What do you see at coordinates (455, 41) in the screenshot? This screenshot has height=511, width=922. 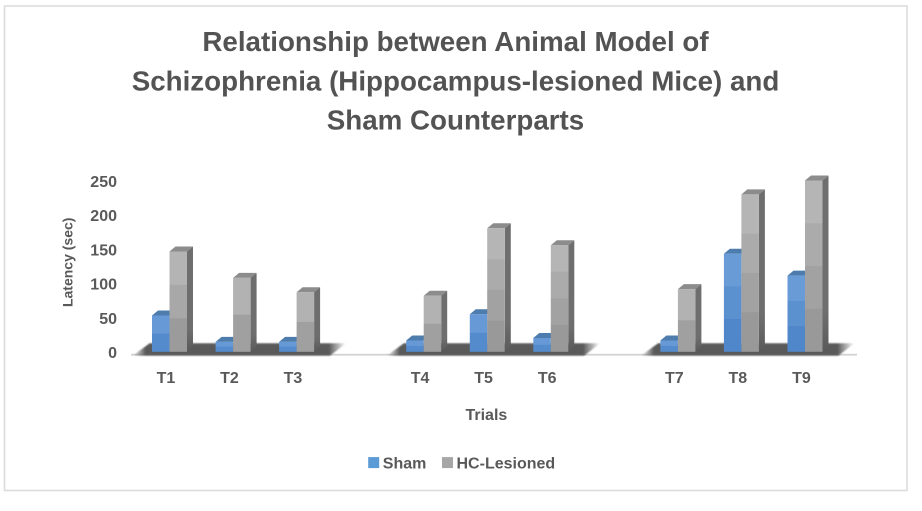 I see `svg-text:Relationship between Animal Mo: Relationship between Animal Model of` at bounding box center [455, 41].